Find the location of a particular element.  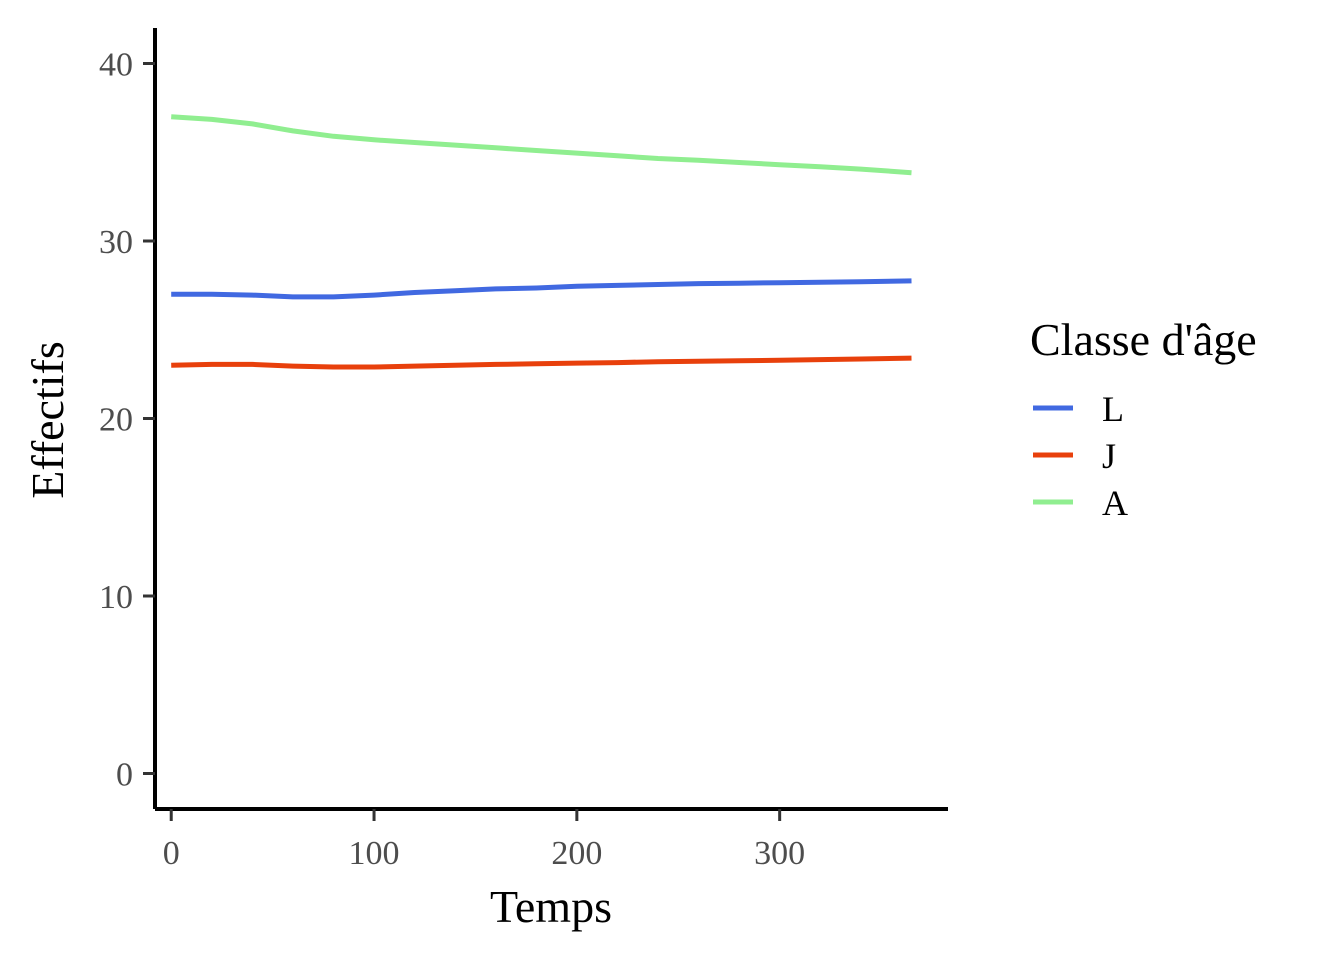

y-tick-label: 40 is located at coordinates (116, 65).